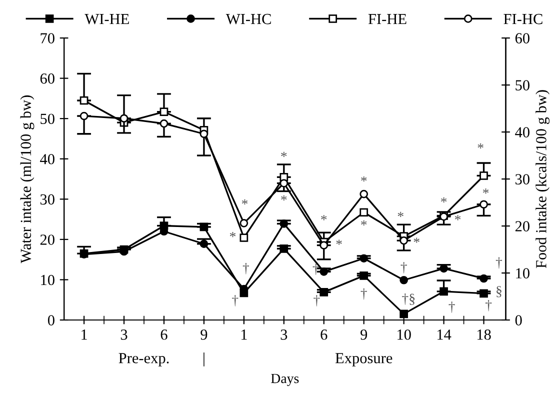 This screenshot has width=557, height=400. I want to click on x-axis-title: Days, so click(285, 380).